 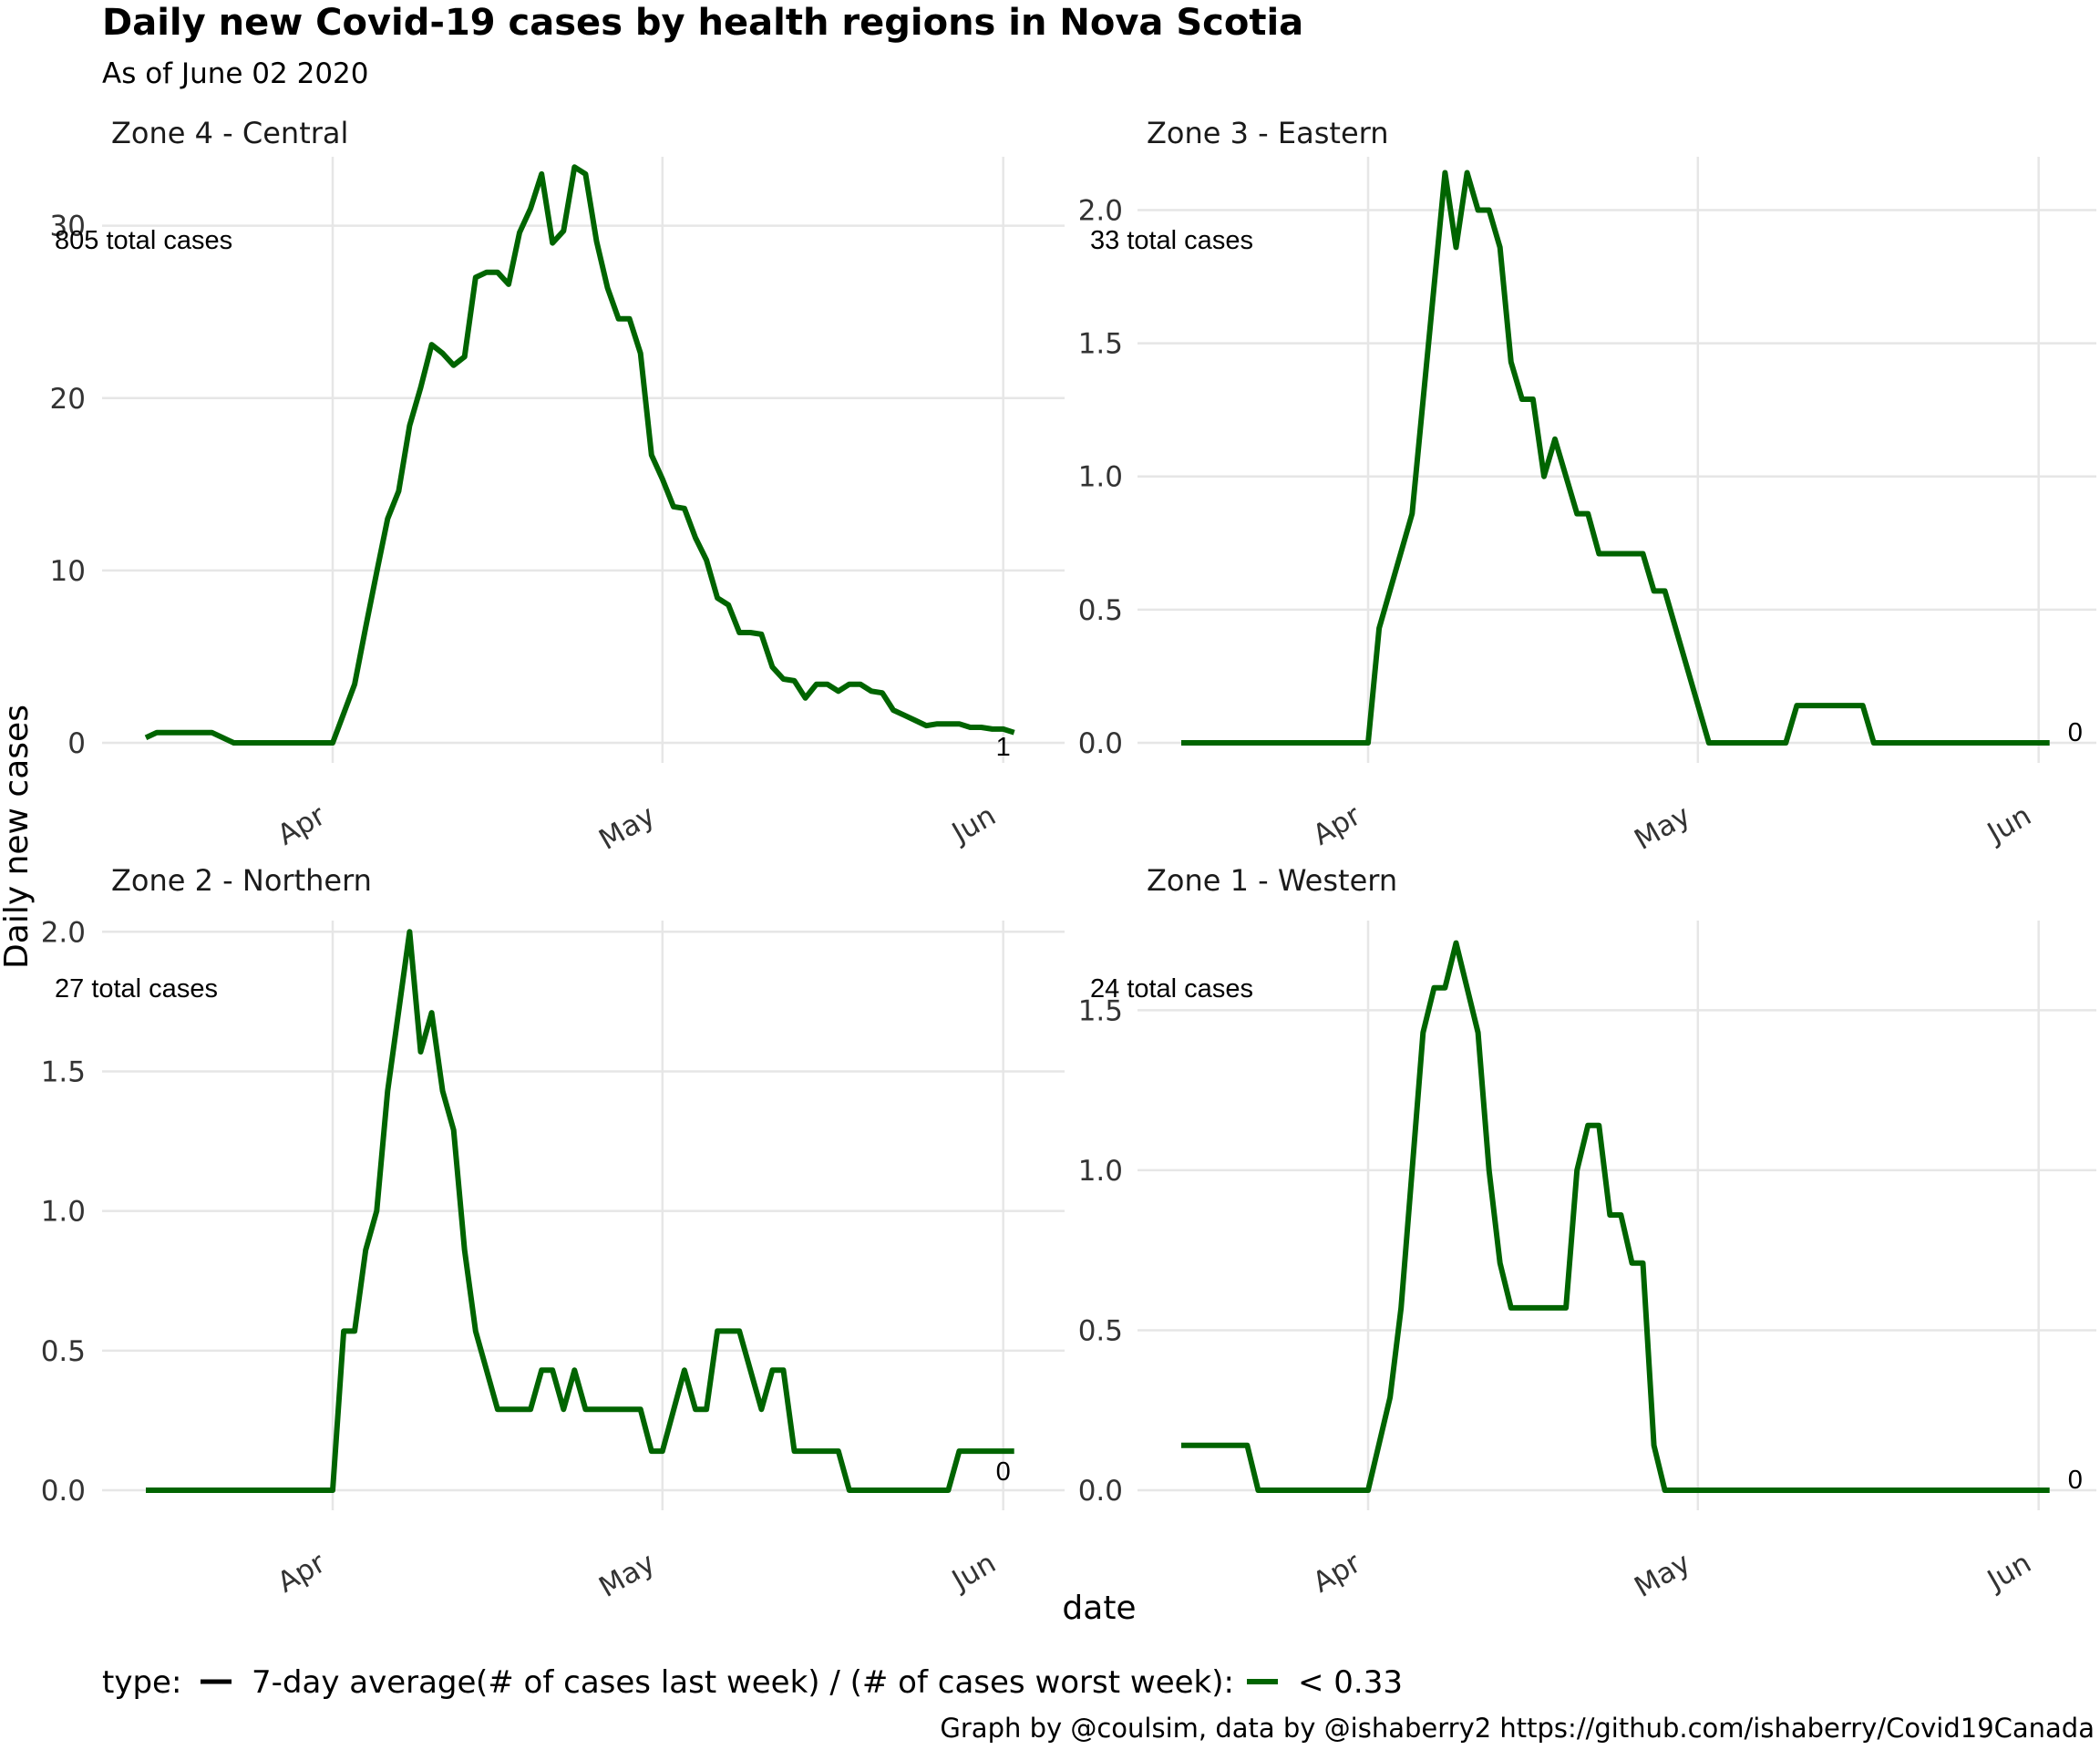 I want to click on total-cases-label: 33 total cases, so click(x=1171, y=240).